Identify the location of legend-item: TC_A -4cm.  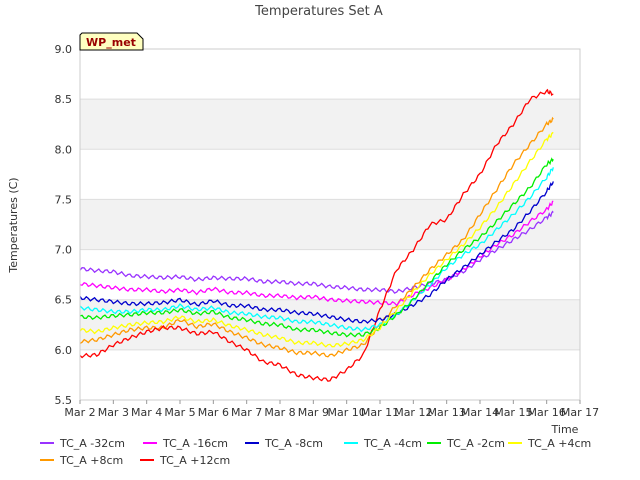
(383, 443).